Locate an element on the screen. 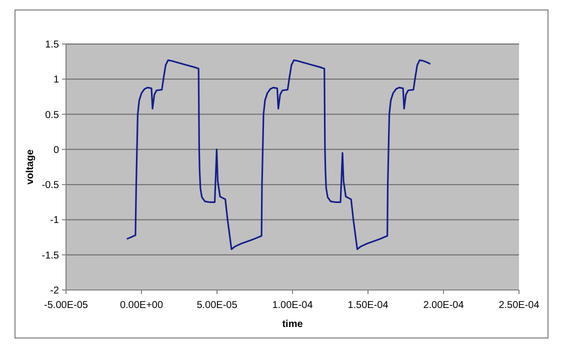 Image resolution: width=565 pixels, height=344 pixels. x-tick-label: -5.00E-05 is located at coordinates (66, 305).